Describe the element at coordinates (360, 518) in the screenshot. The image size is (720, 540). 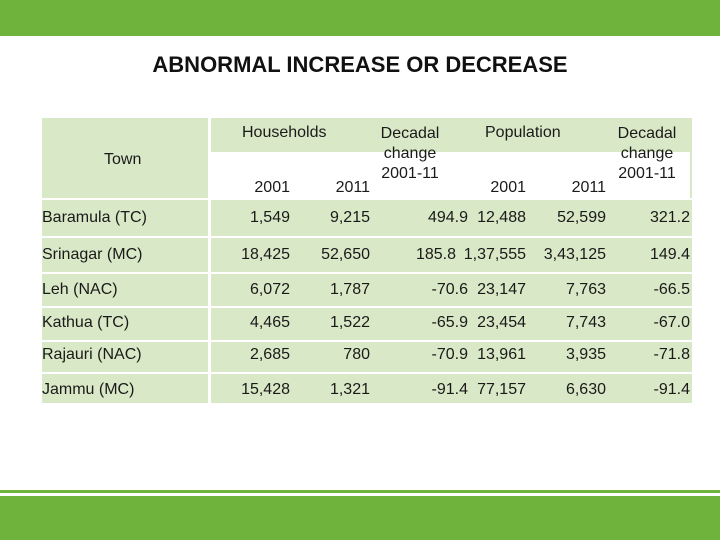
I see `bottom-accent-band` at that location.